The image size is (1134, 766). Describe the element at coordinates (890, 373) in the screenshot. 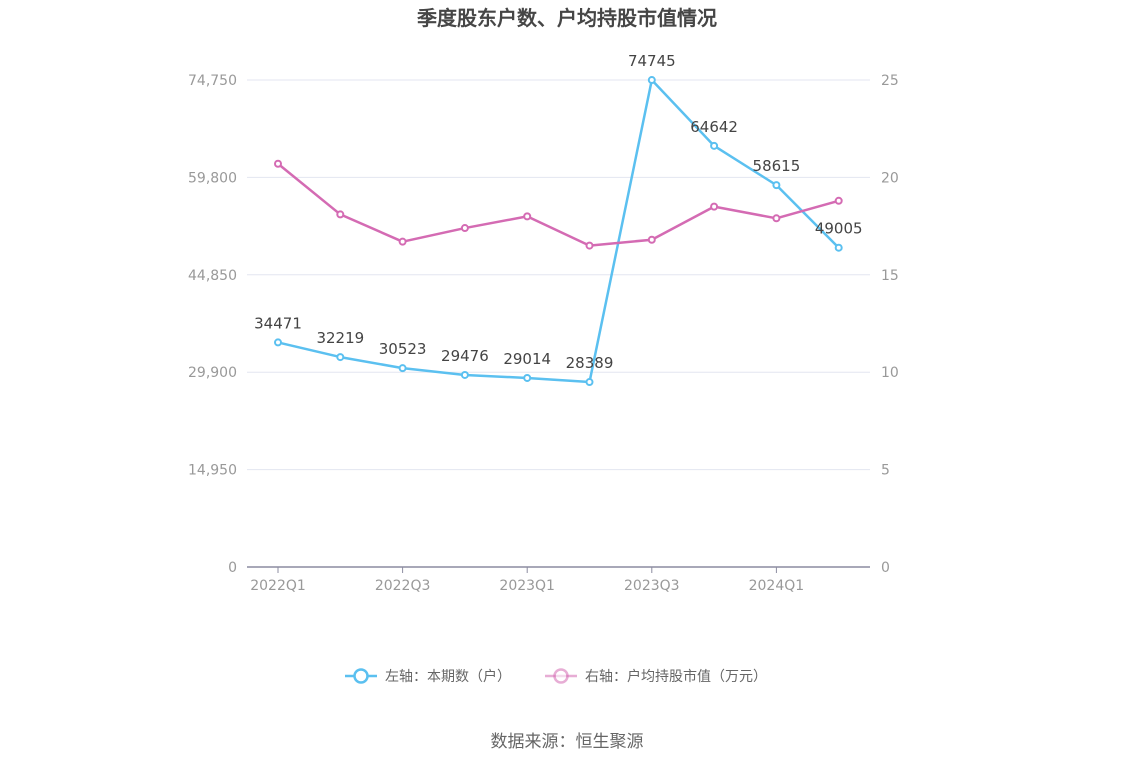

I see `right-axis-tick-label: 10` at that location.